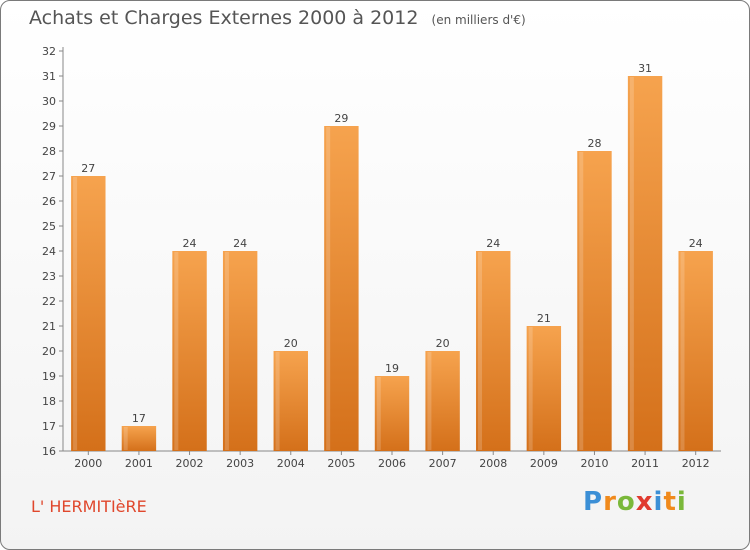 The image size is (750, 550). What do you see at coordinates (670, 502) in the screenshot?
I see `logo-letter: t` at bounding box center [670, 502].